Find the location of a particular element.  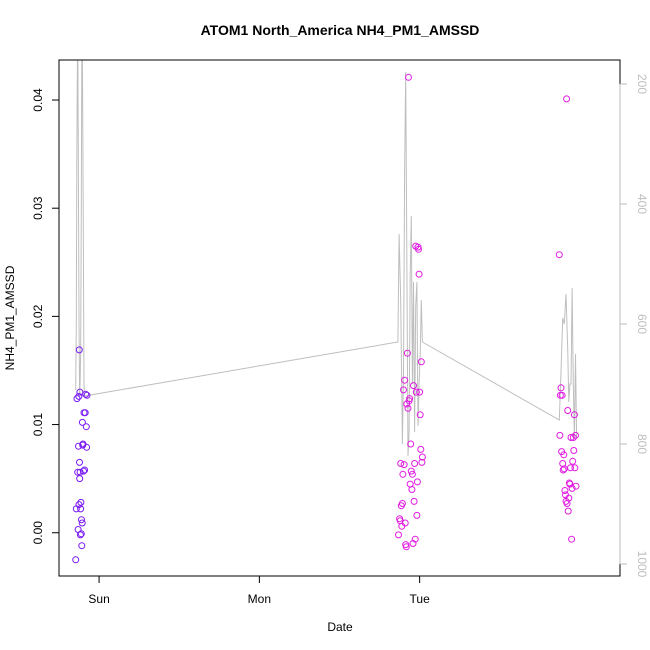

y2-tick-label: 600 is located at coordinates (642, 324).